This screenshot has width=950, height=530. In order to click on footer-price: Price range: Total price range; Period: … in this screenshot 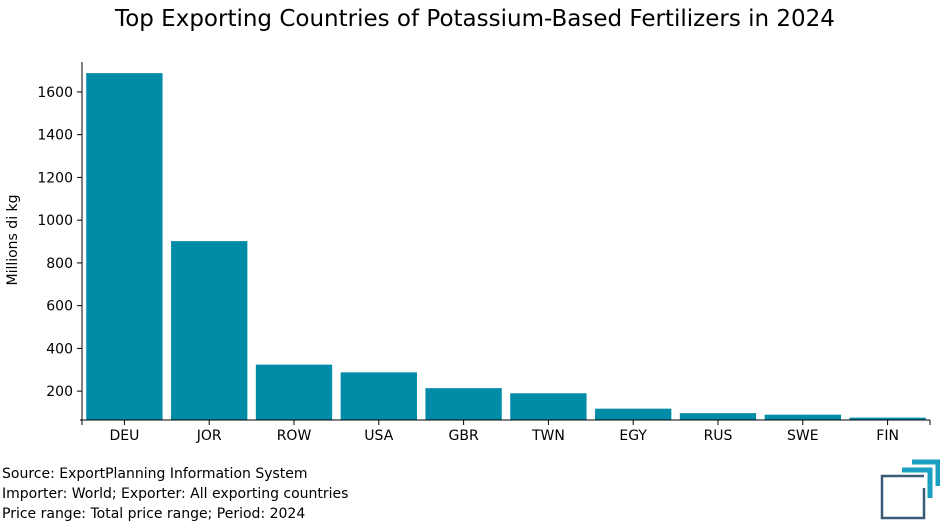, I will do `click(154, 514)`.